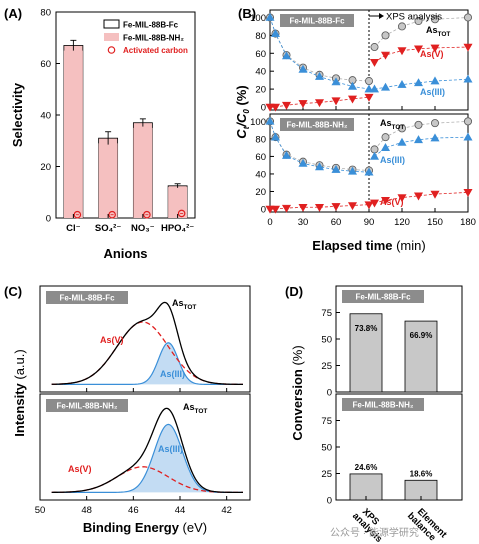 The width and height of the screenshot is (479, 544). I want to click on x-tick-label: 0, so click(269, 222).